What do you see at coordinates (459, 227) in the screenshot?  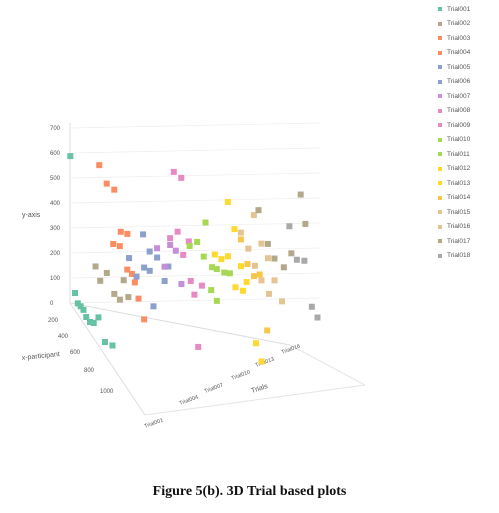 I see `legend-label: Trial016` at bounding box center [459, 227].